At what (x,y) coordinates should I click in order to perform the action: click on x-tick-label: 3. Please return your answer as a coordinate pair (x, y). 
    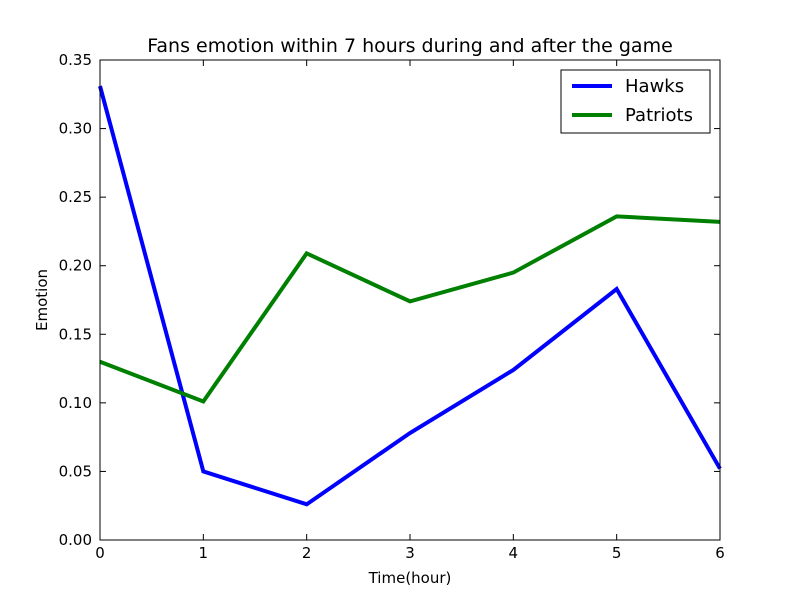
    Looking at the image, I should click on (410, 553).